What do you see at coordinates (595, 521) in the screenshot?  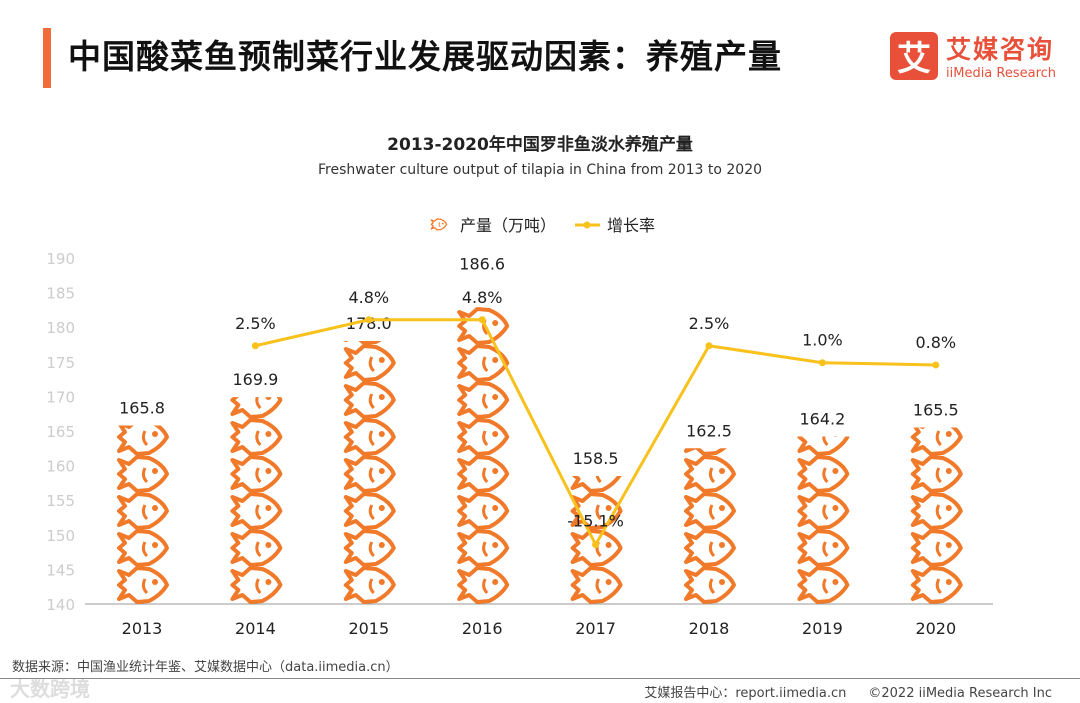 I see `growth-label: -15.1%` at bounding box center [595, 521].